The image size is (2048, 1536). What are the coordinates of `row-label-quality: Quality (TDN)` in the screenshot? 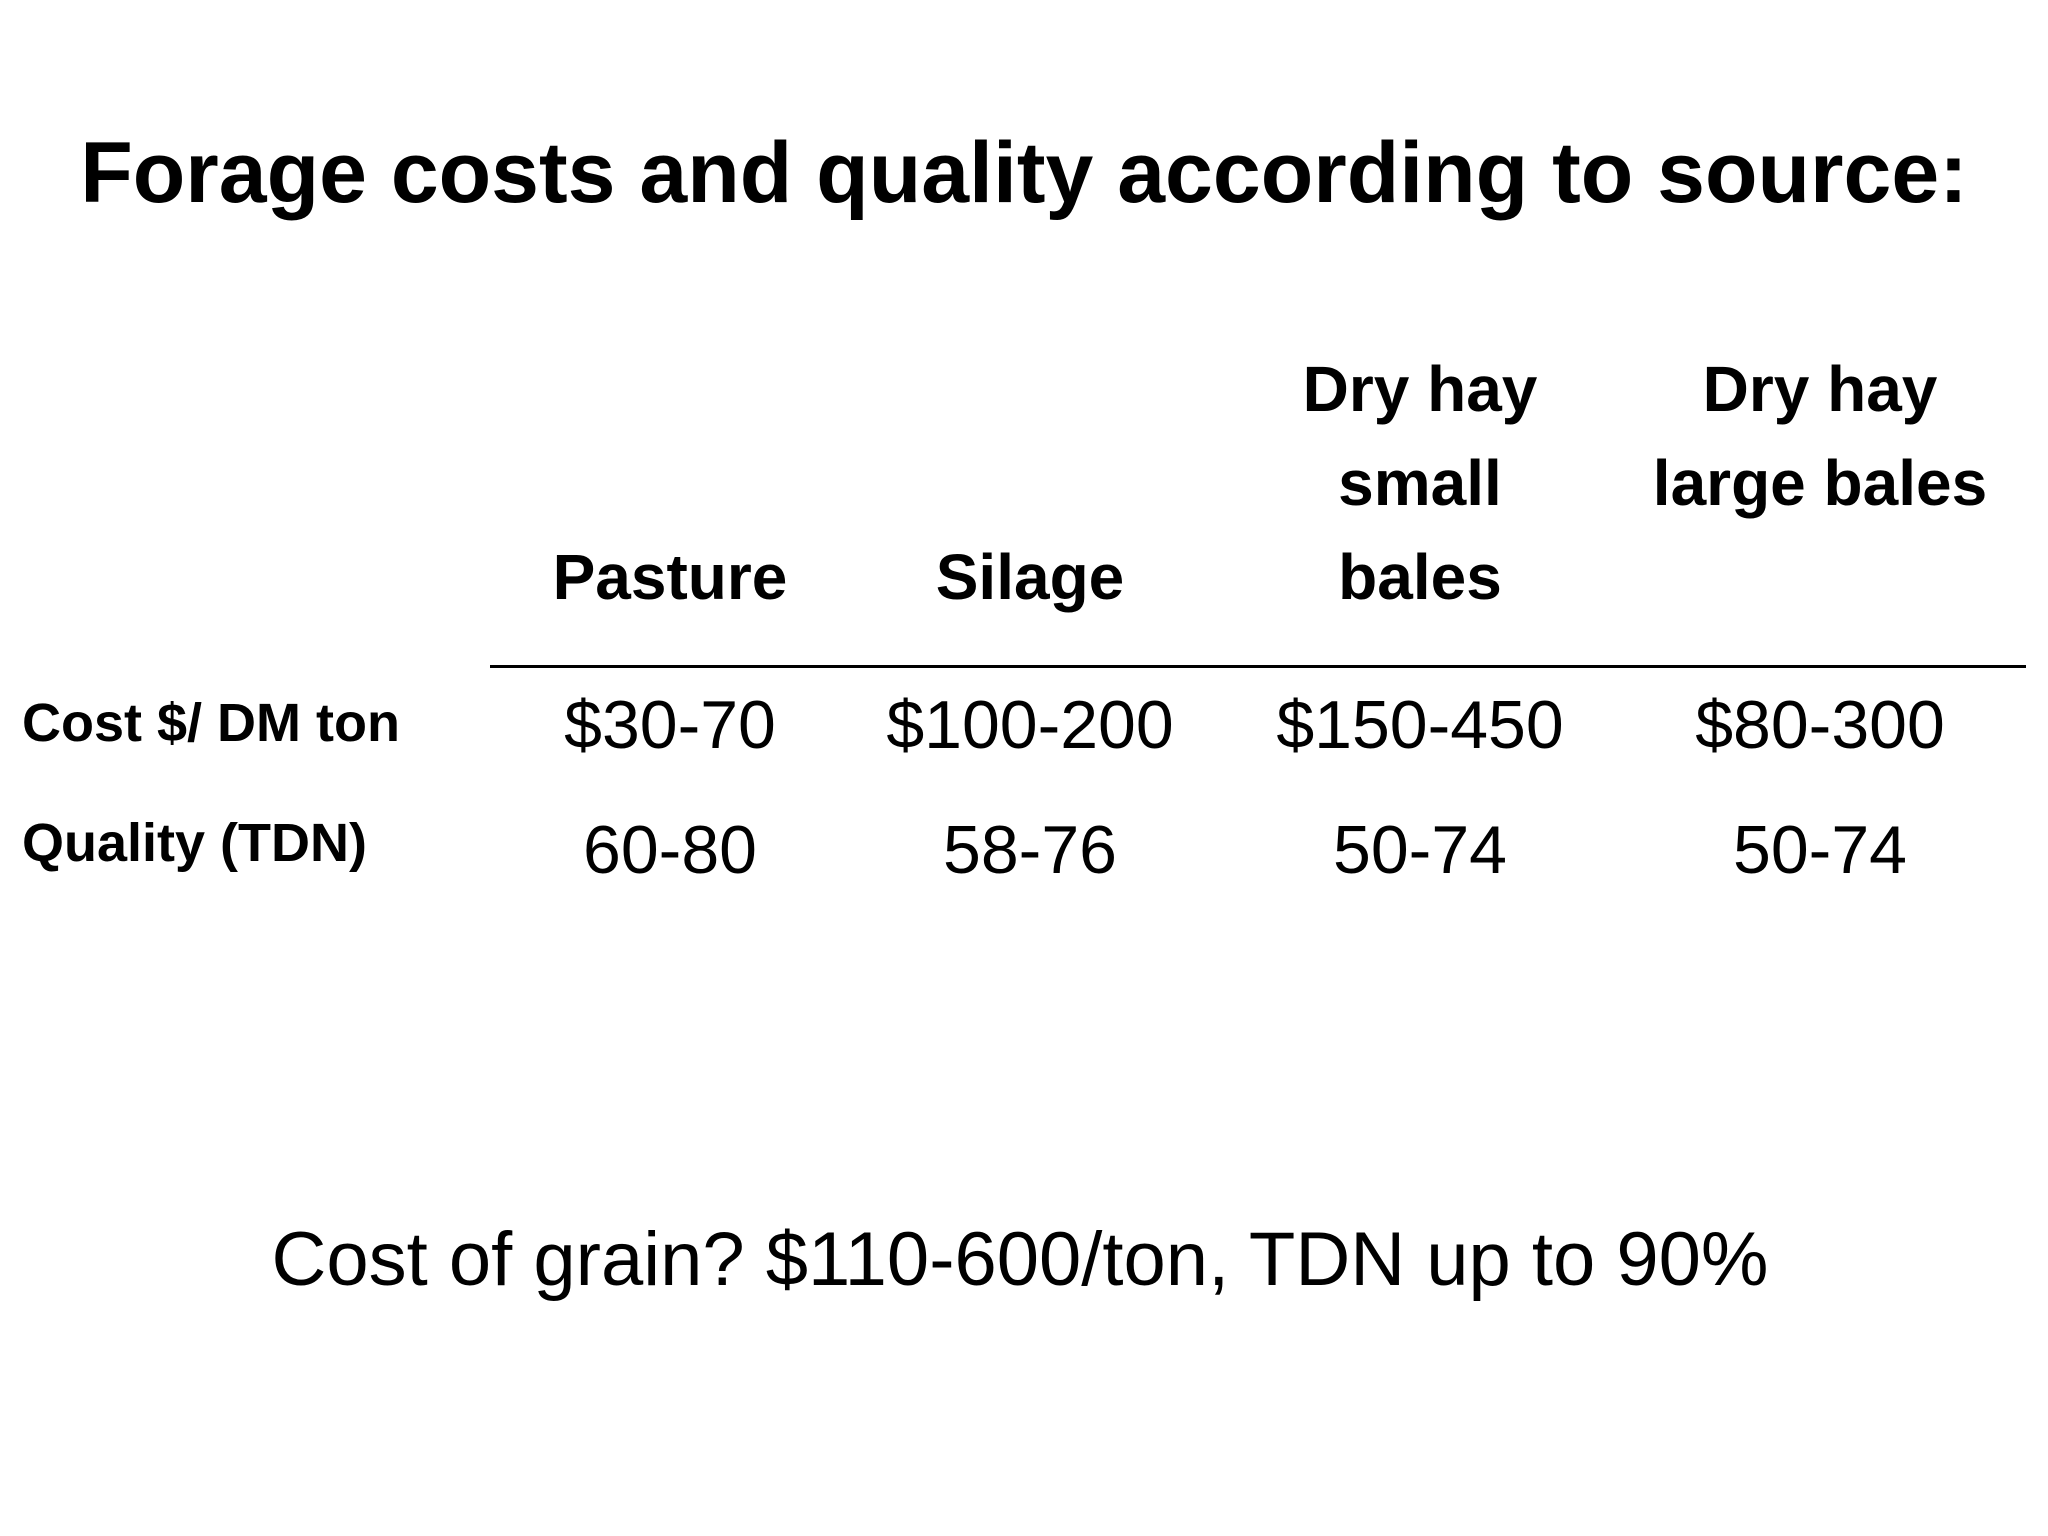 It's located at (194, 843).